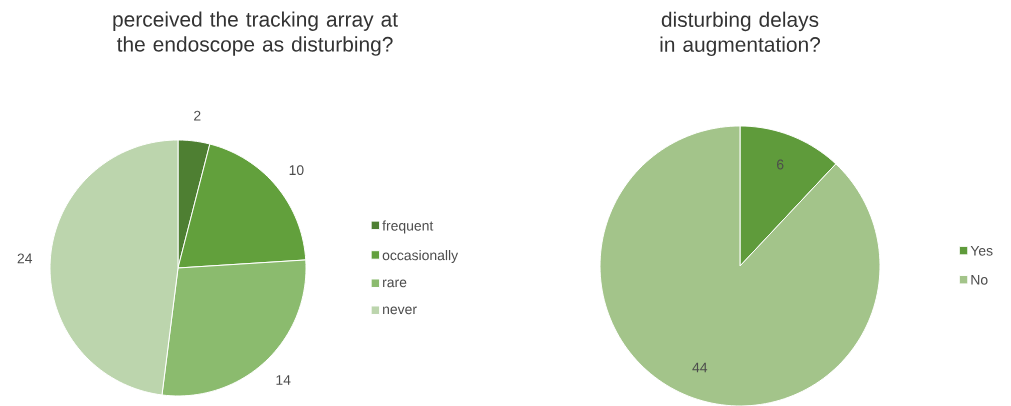 This screenshot has height=406, width=1011. Describe the element at coordinates (780, 164) in the screenshot. I see `data-label: 6` at that location.